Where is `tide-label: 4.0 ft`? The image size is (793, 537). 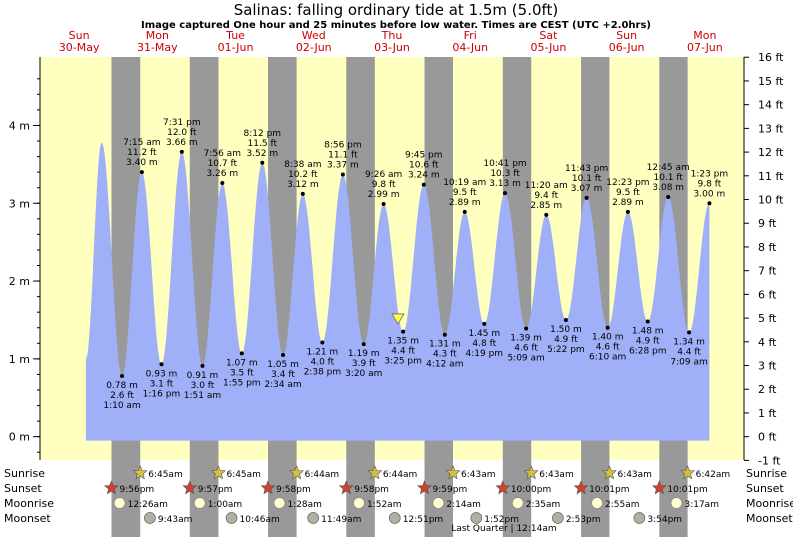 tide-label: 4.0 ft is located at coordinates (323, 363).